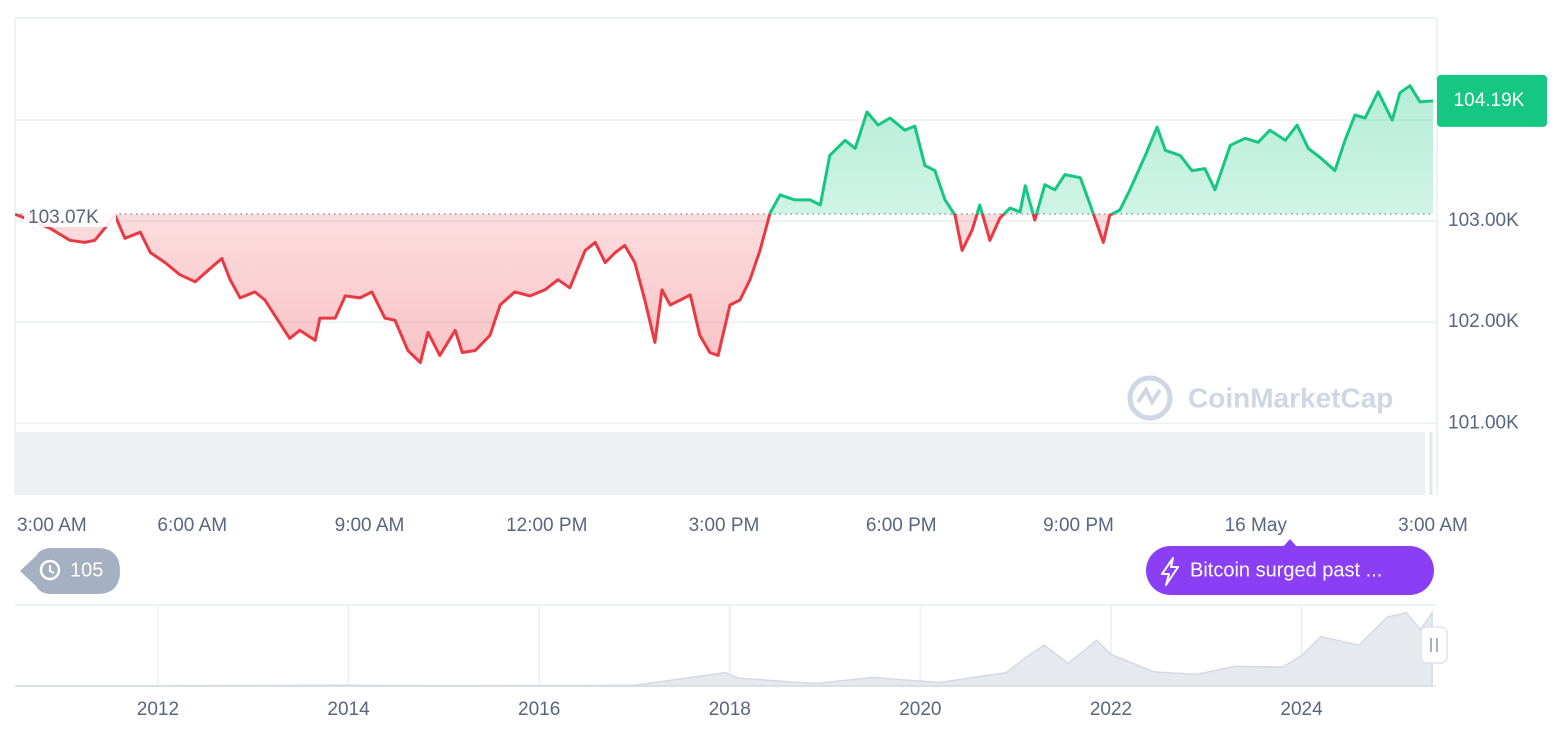 This screenshot has width=1566, height=732. What do you see at coordinates (1256, 525) in the screenshot?
I see `x-tick-label: 16 May` at bounding box center [1256, 525].